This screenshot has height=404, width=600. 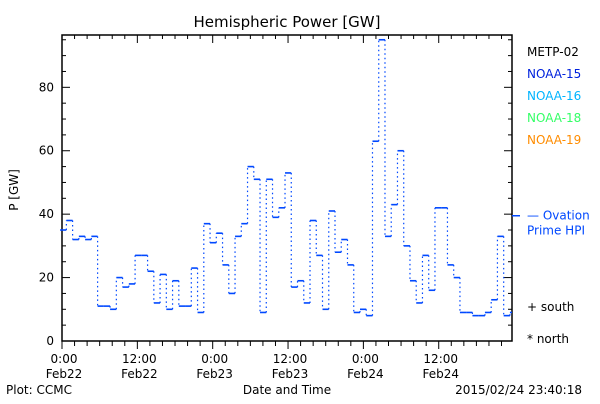 What do you see at coordinates (554, 140) in the screenshot?
I see `legend-entry-noaa-19: NOAA-19` at bounding box center [554, 140].